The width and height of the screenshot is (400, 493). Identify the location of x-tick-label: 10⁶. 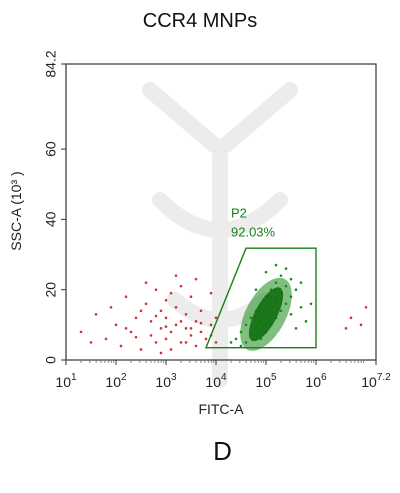
(316, 381).